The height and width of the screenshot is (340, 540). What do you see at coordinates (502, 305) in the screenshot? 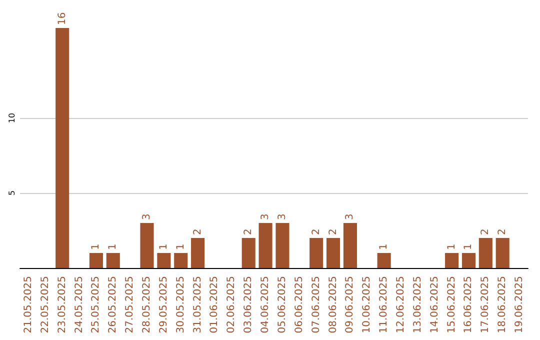
I see `x-tick-label: 18.06.2025` at bounding box center [502, 305].